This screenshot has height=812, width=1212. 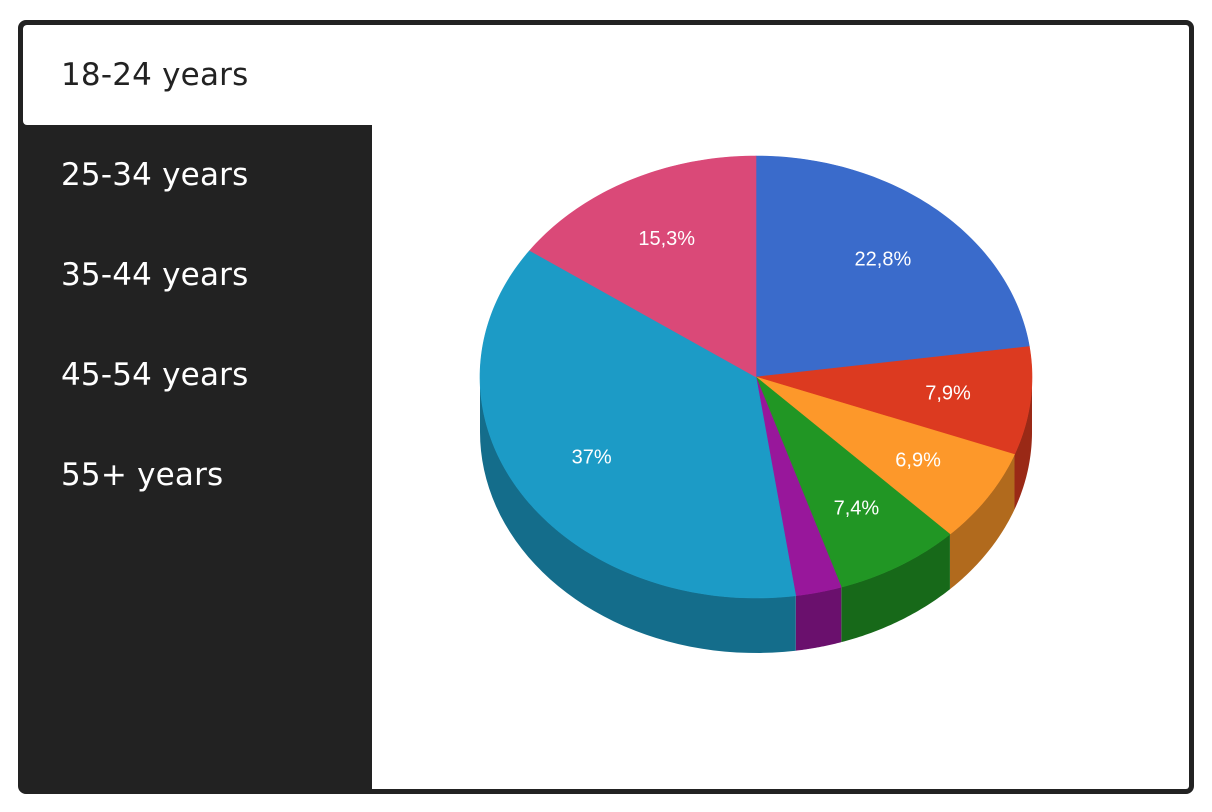 I want to click on pie-label-6: 15,3%, so click(x=666, y=239).